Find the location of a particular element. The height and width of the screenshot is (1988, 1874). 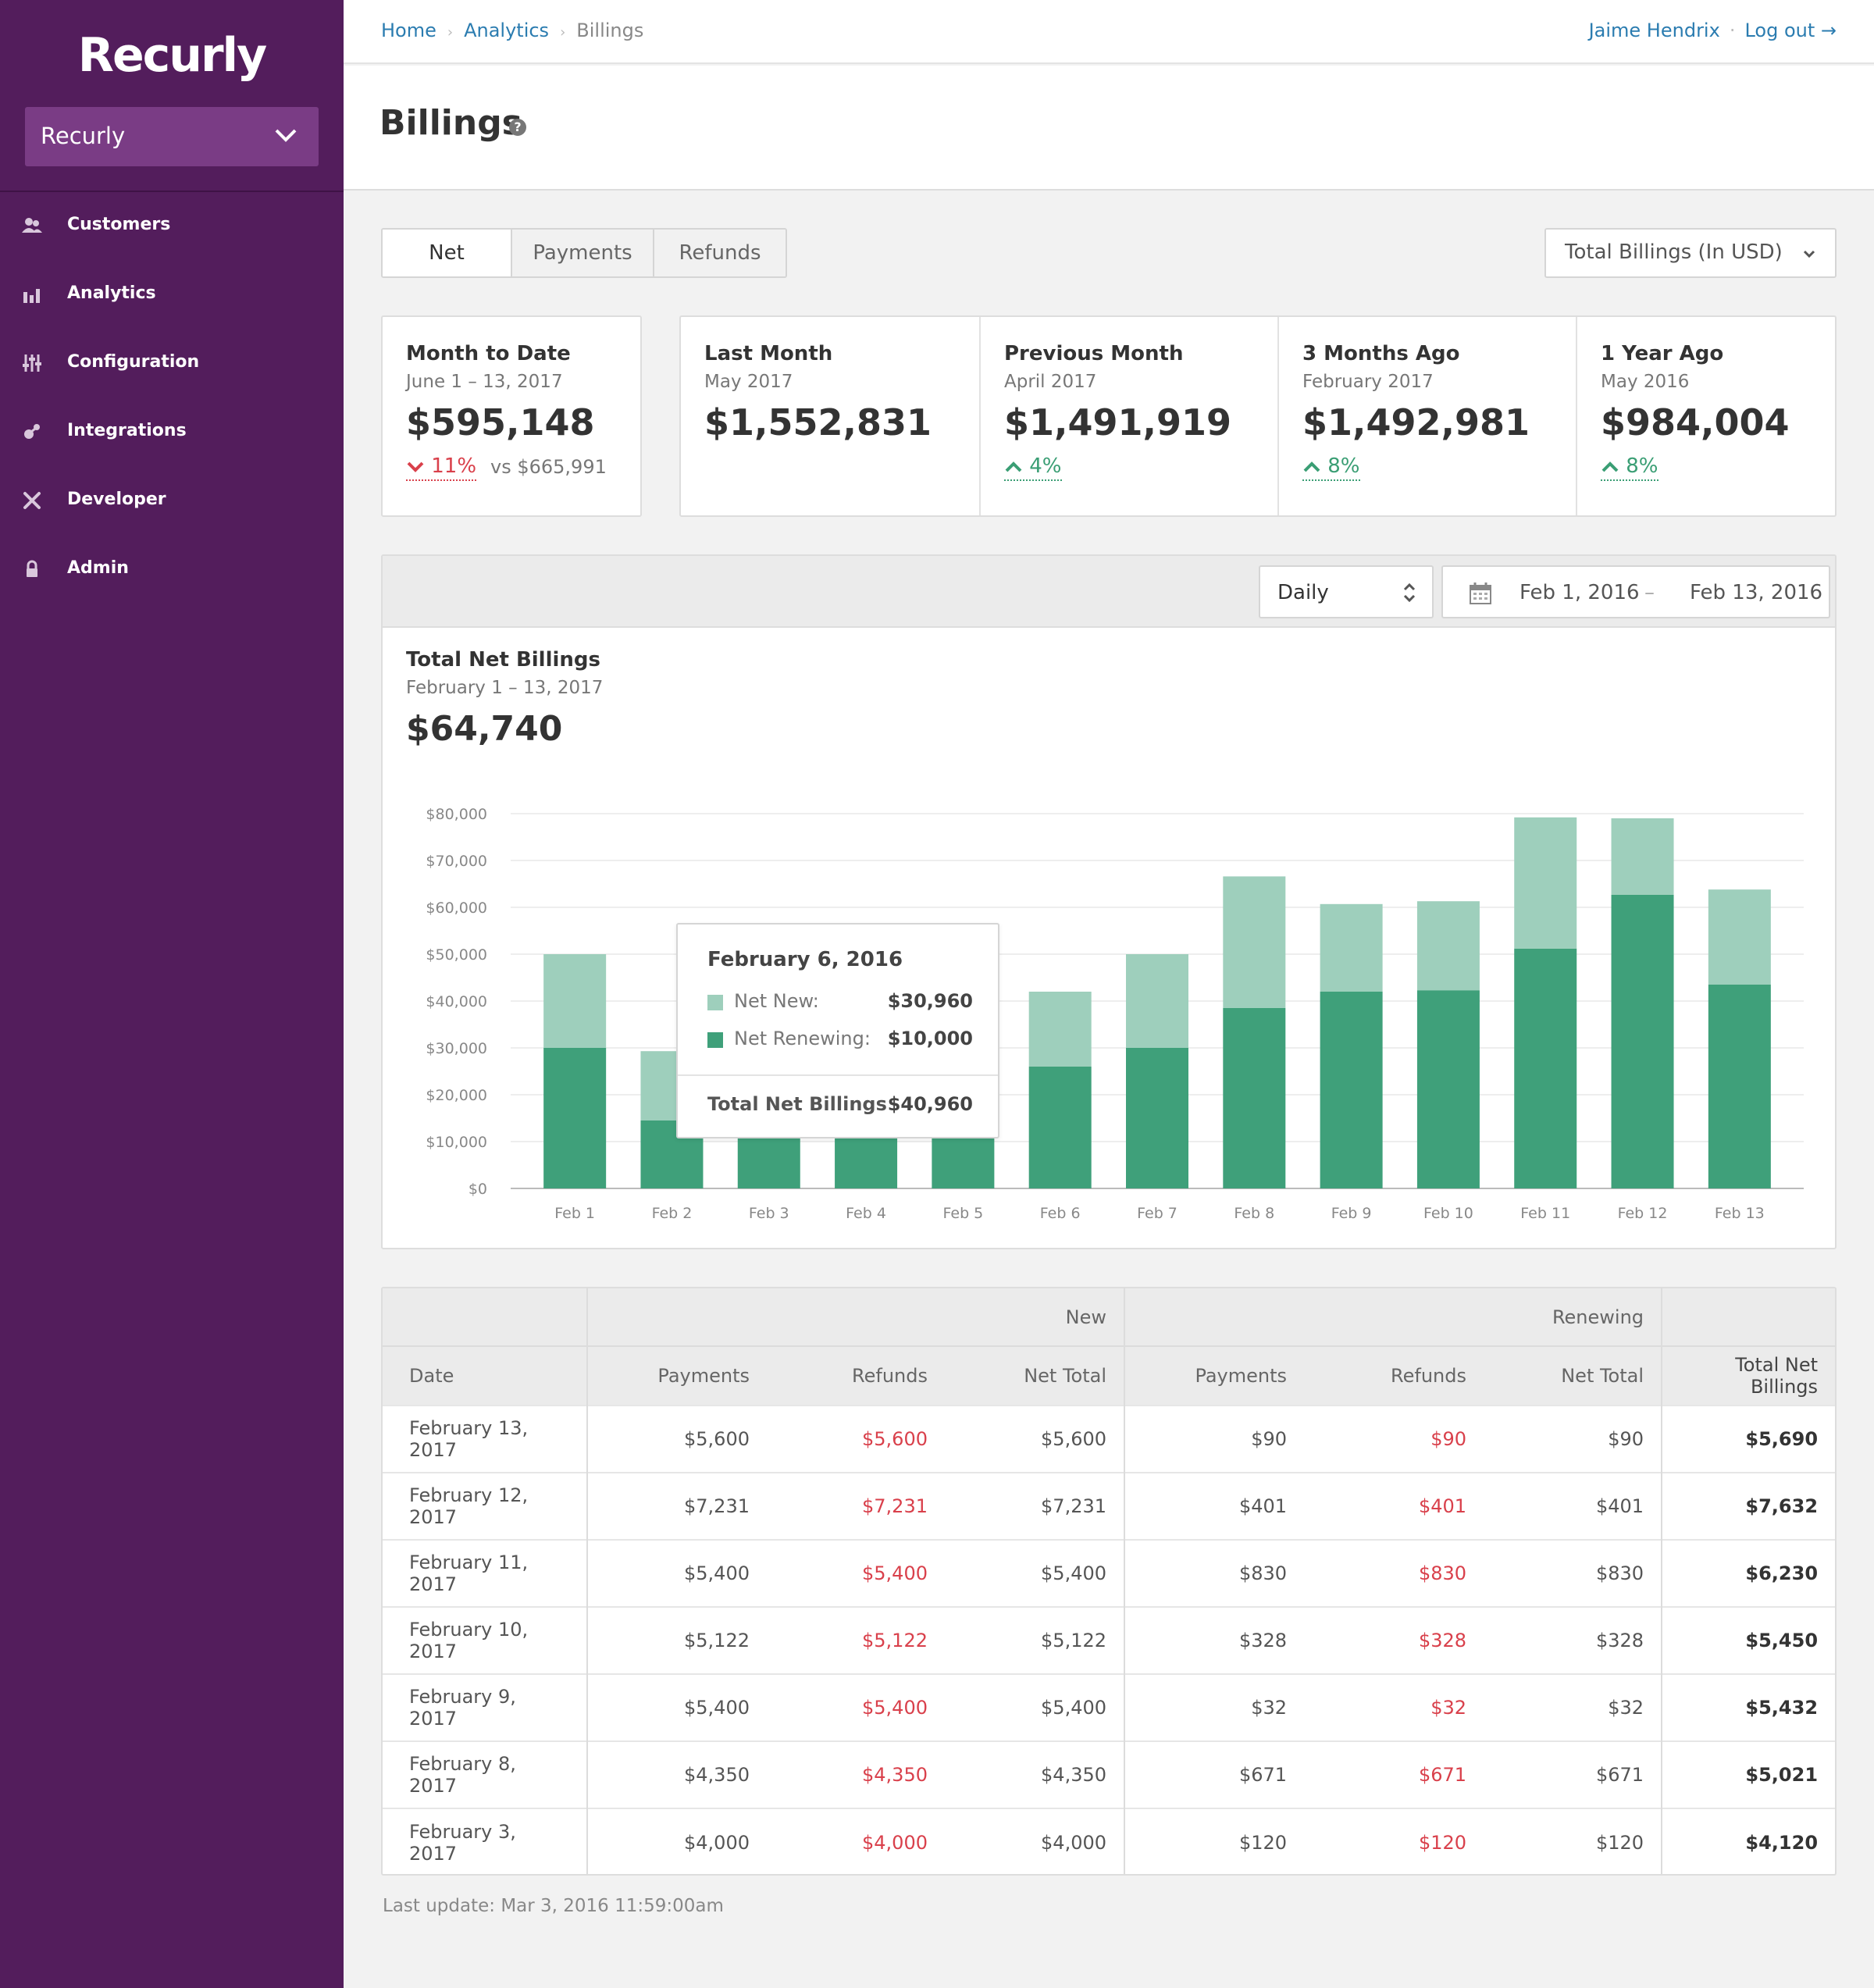

table-cell: $401 is located at coordinates (1394, 1506).